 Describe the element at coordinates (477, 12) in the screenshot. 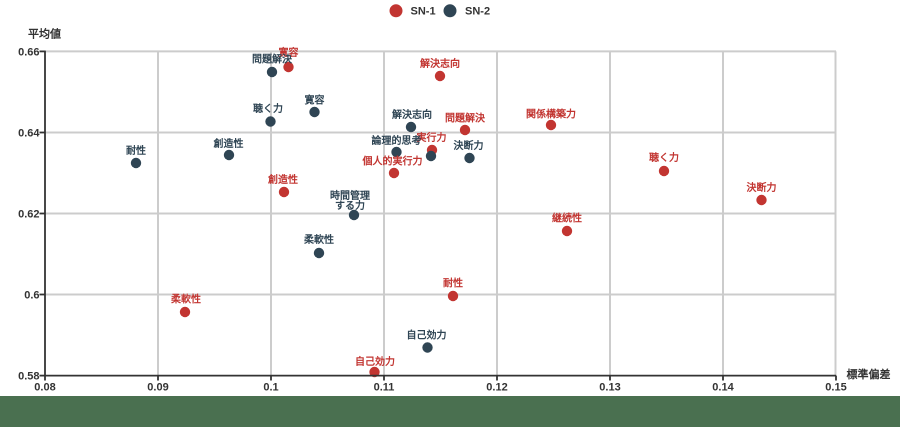

I see `svg-text: SN-2` at that location.